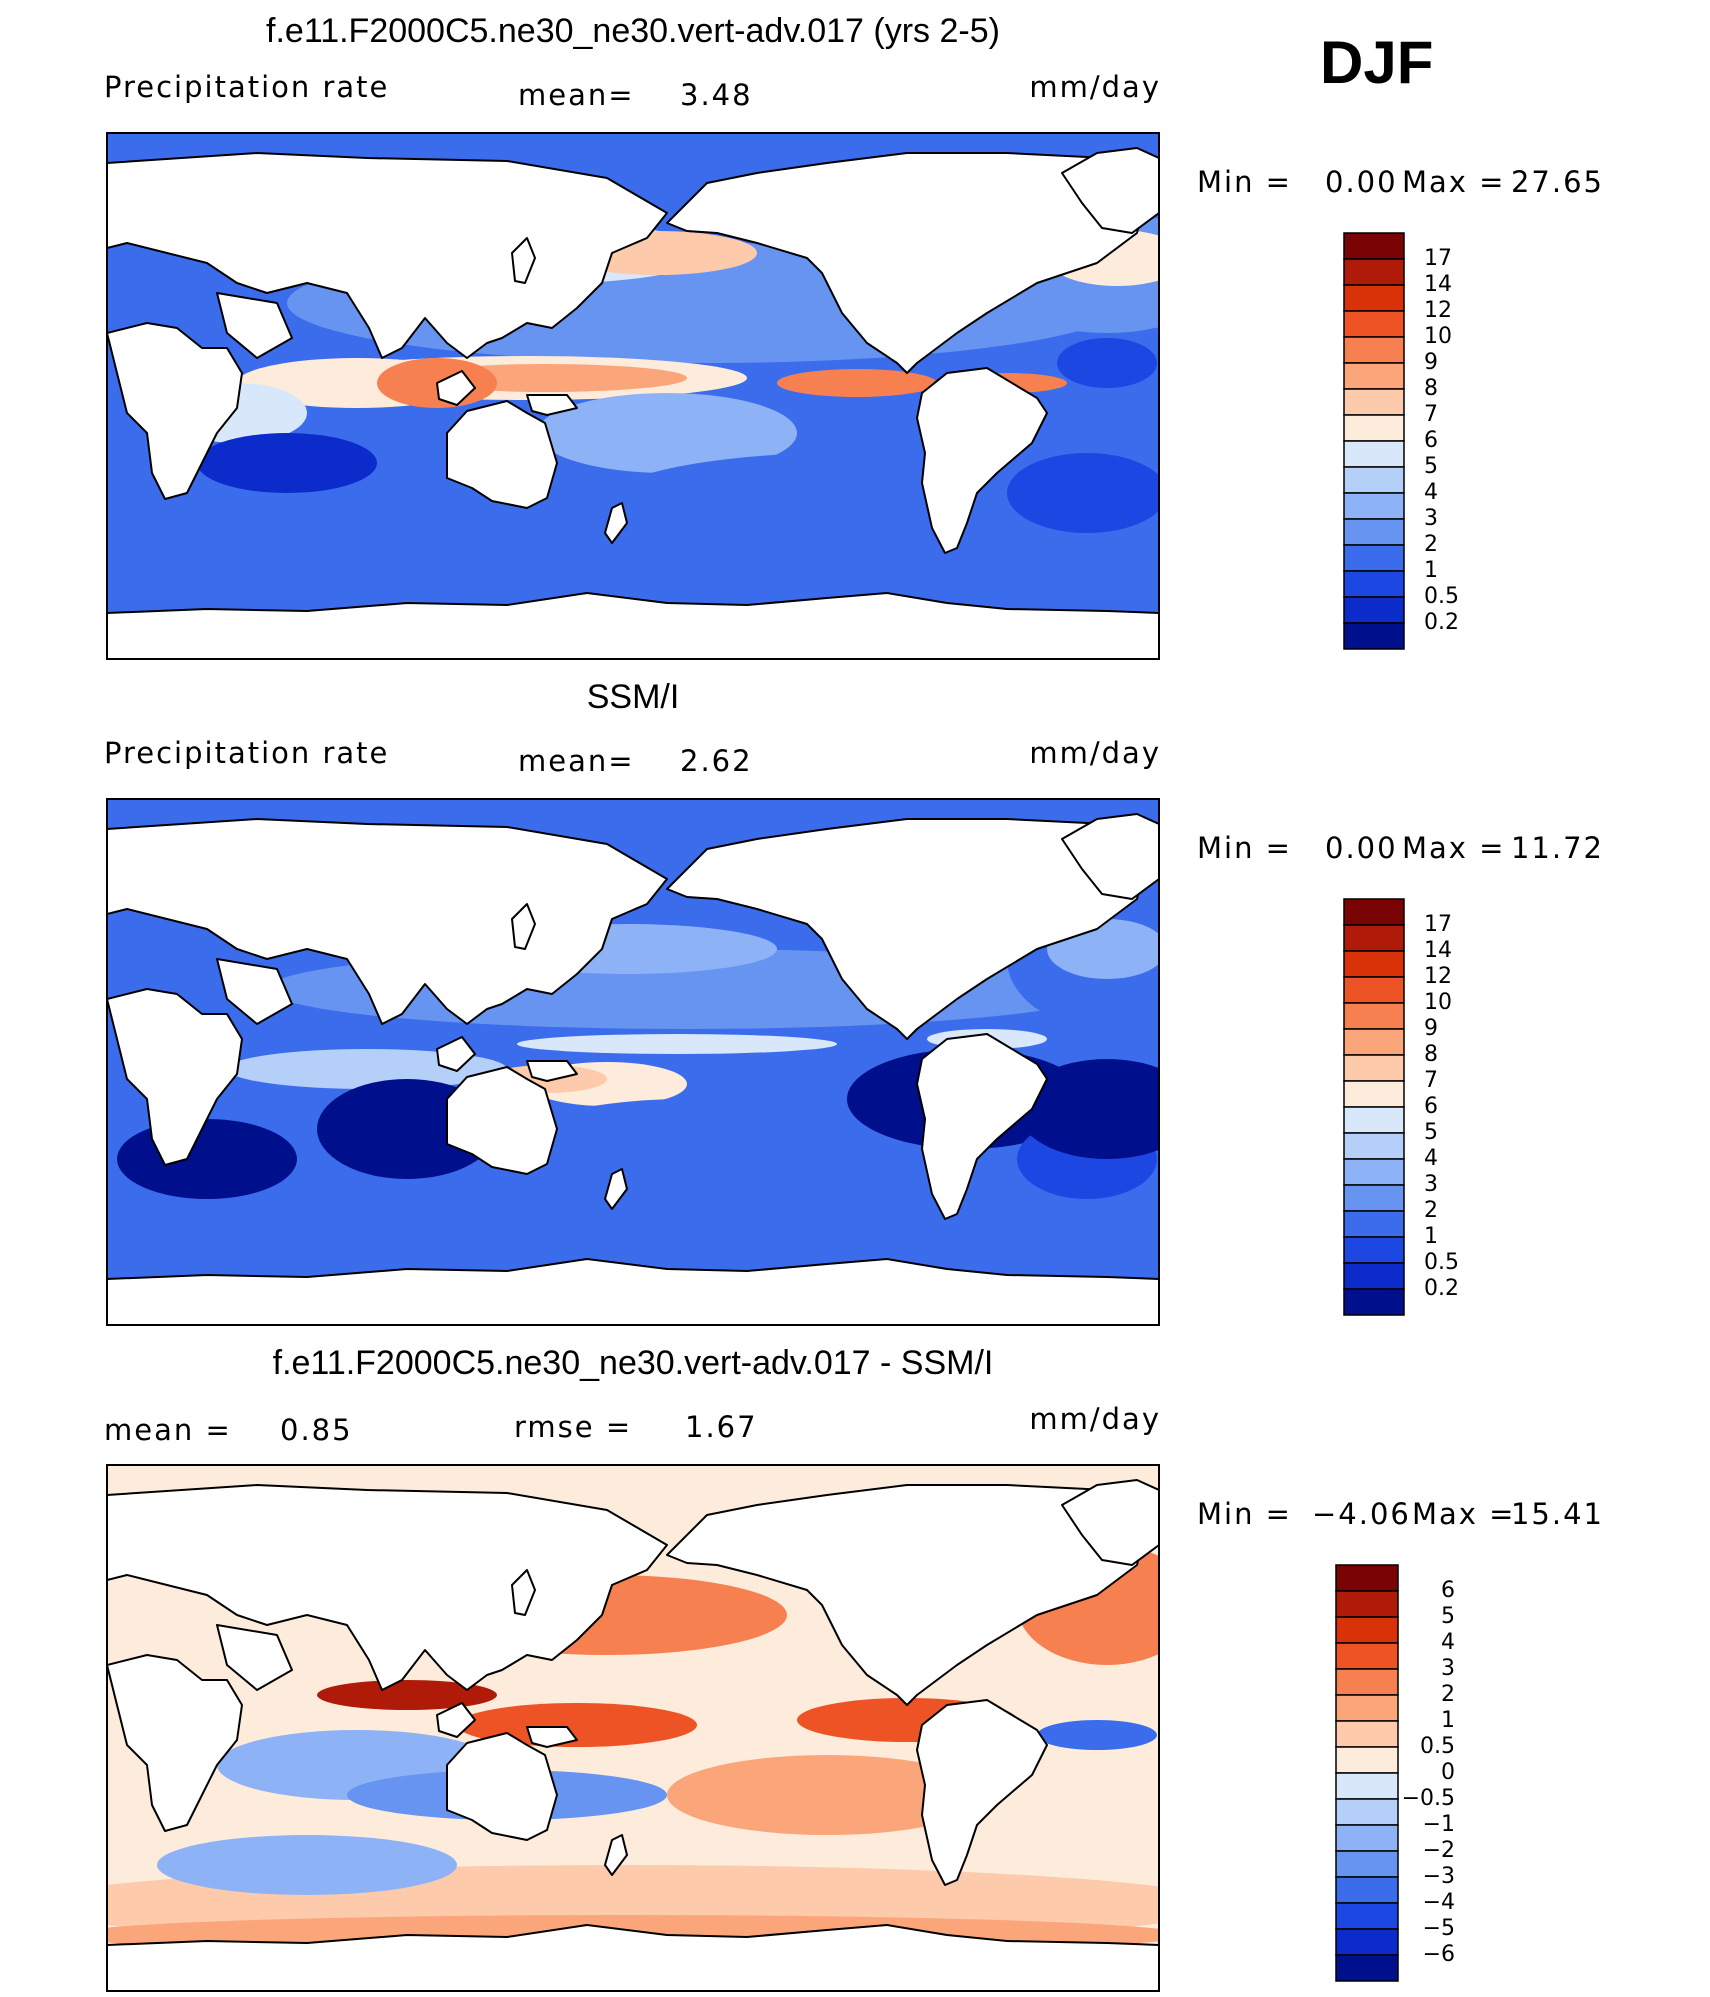 Image resolution: width=1710 pixels, height=1997 pixels. What do you see at coordinates (1431, 1054) in the screenshot?
I see `colorbar-tick-label: 8` at bounding box center [1431, 1054].